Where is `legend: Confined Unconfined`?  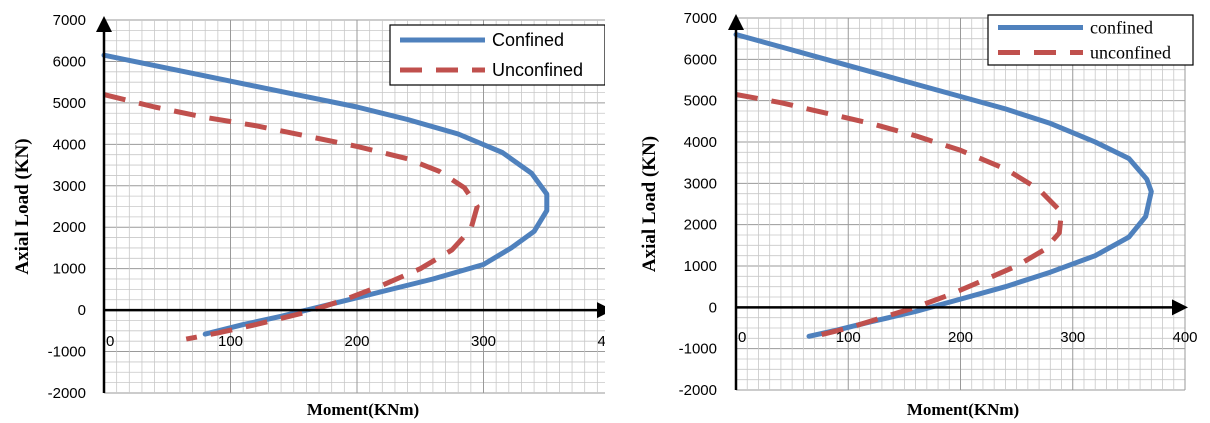 legend: Confined Unconfined is located at coordinates (497, 55).